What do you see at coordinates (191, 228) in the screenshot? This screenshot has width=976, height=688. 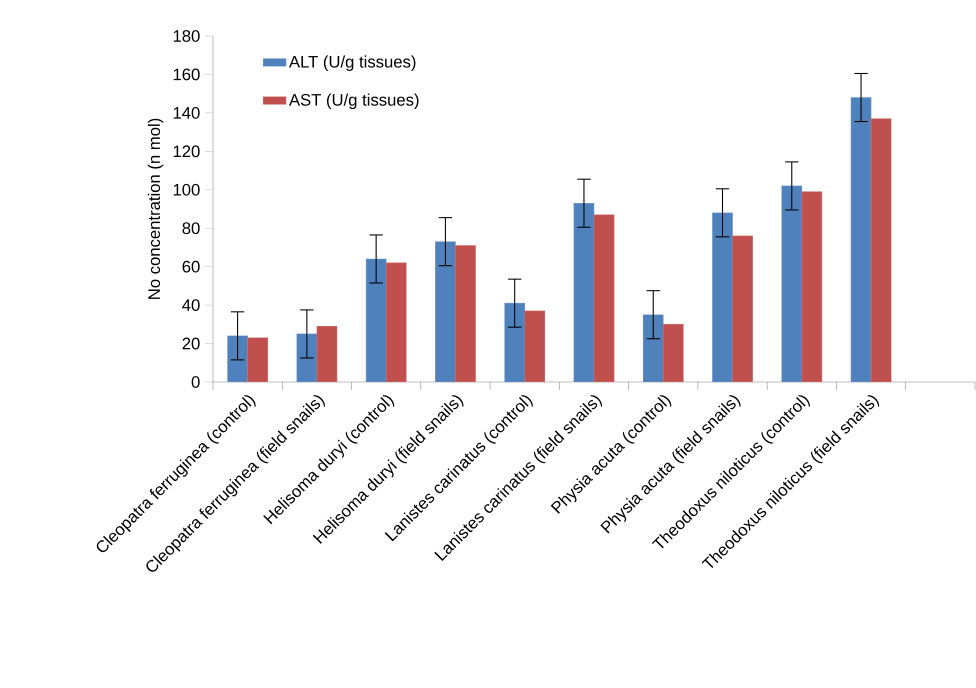 I see `y-tick-label: 80` at bounding box center [191, 228].